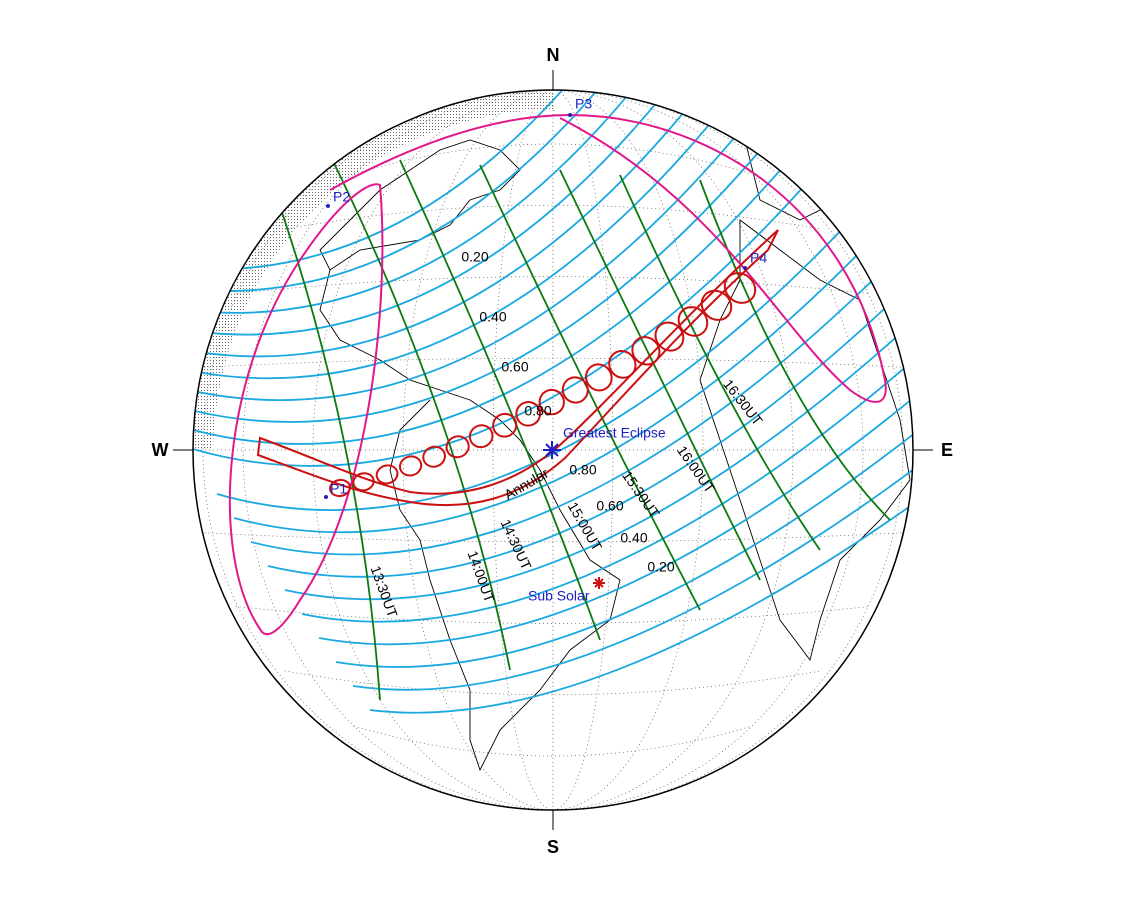 The height and width of the screenshot is (905, 1121). I want to click on time-label: 16:30UT, so click(743, 402).